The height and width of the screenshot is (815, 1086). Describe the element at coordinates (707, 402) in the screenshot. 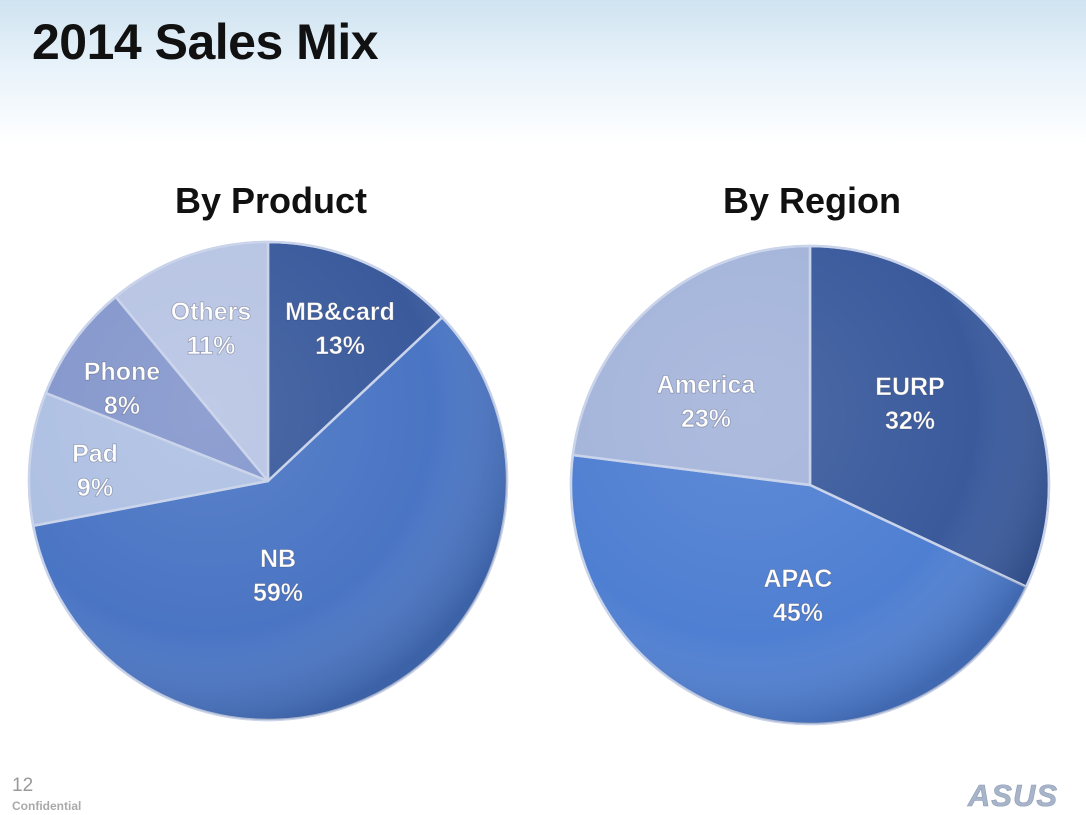

I see `pie-label-america: America 23%` at that location.